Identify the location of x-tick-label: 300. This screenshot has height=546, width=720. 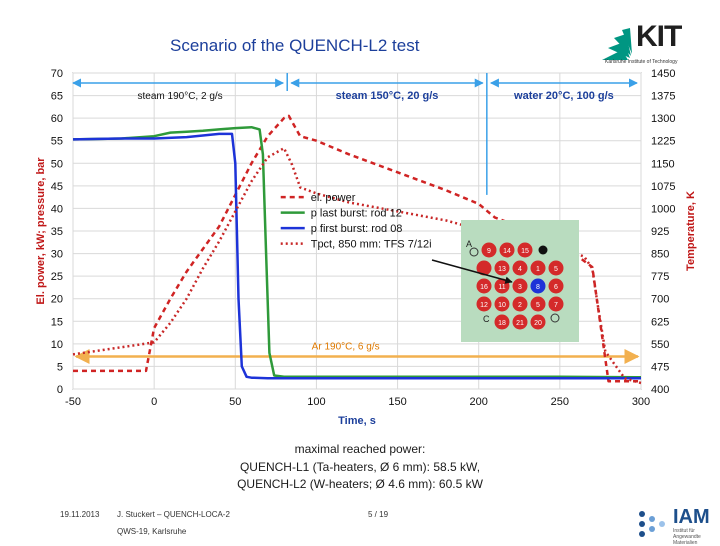
(641, 402).